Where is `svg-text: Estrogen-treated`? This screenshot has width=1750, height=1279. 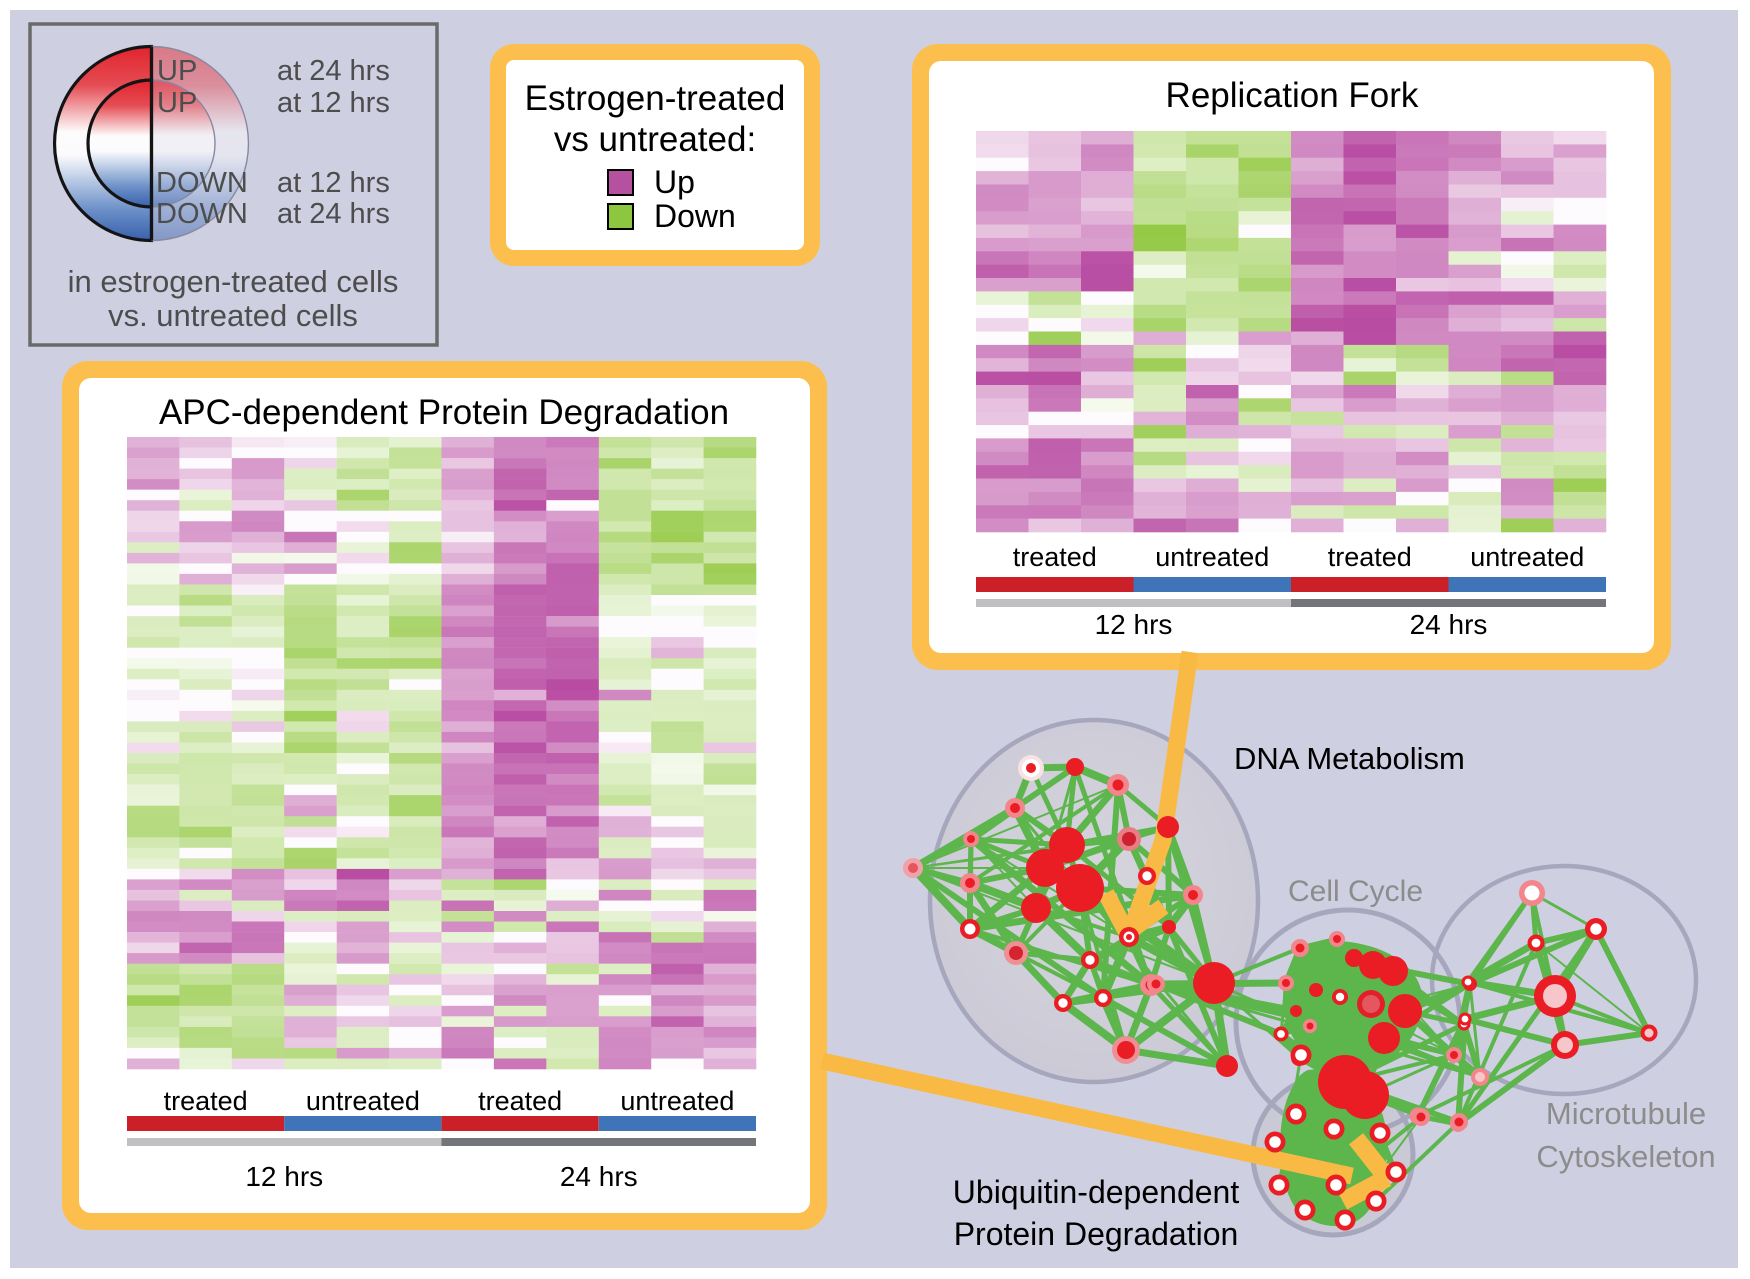
svg-text: Estrogen-treated is located at coordinates (655, 98).